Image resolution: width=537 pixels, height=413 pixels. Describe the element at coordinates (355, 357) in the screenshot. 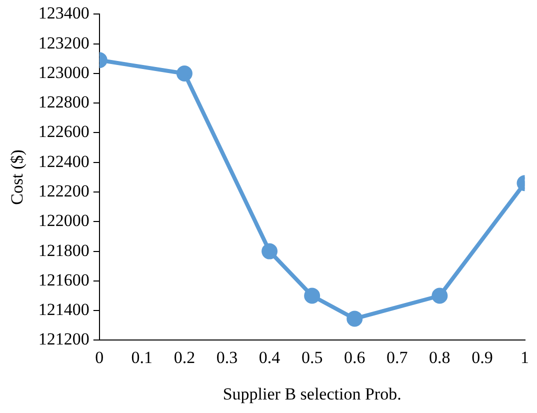

I see `x-tick-label: 0.6` at that location.